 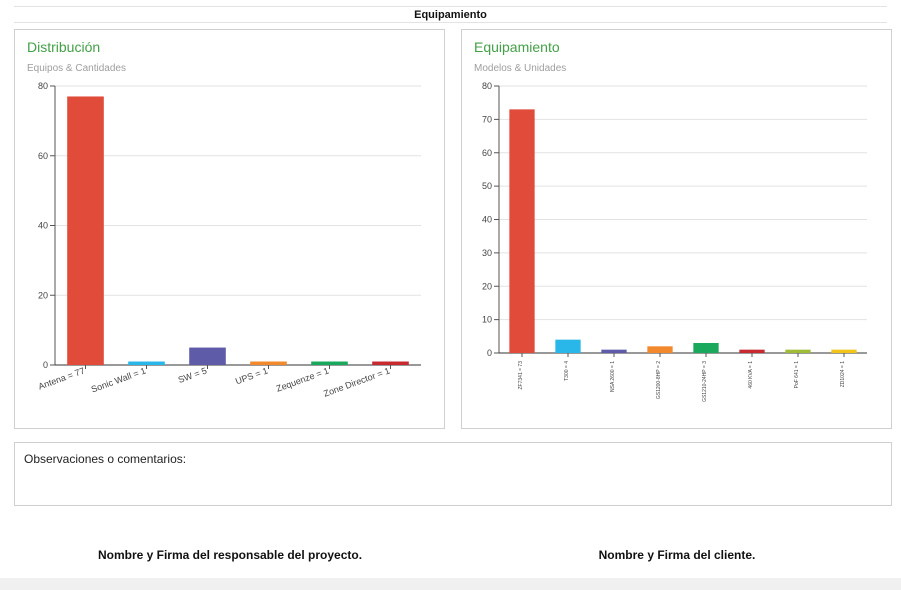 I want to click on x-tick-label: 460 KVA = 1, so click(x=751, y=375).